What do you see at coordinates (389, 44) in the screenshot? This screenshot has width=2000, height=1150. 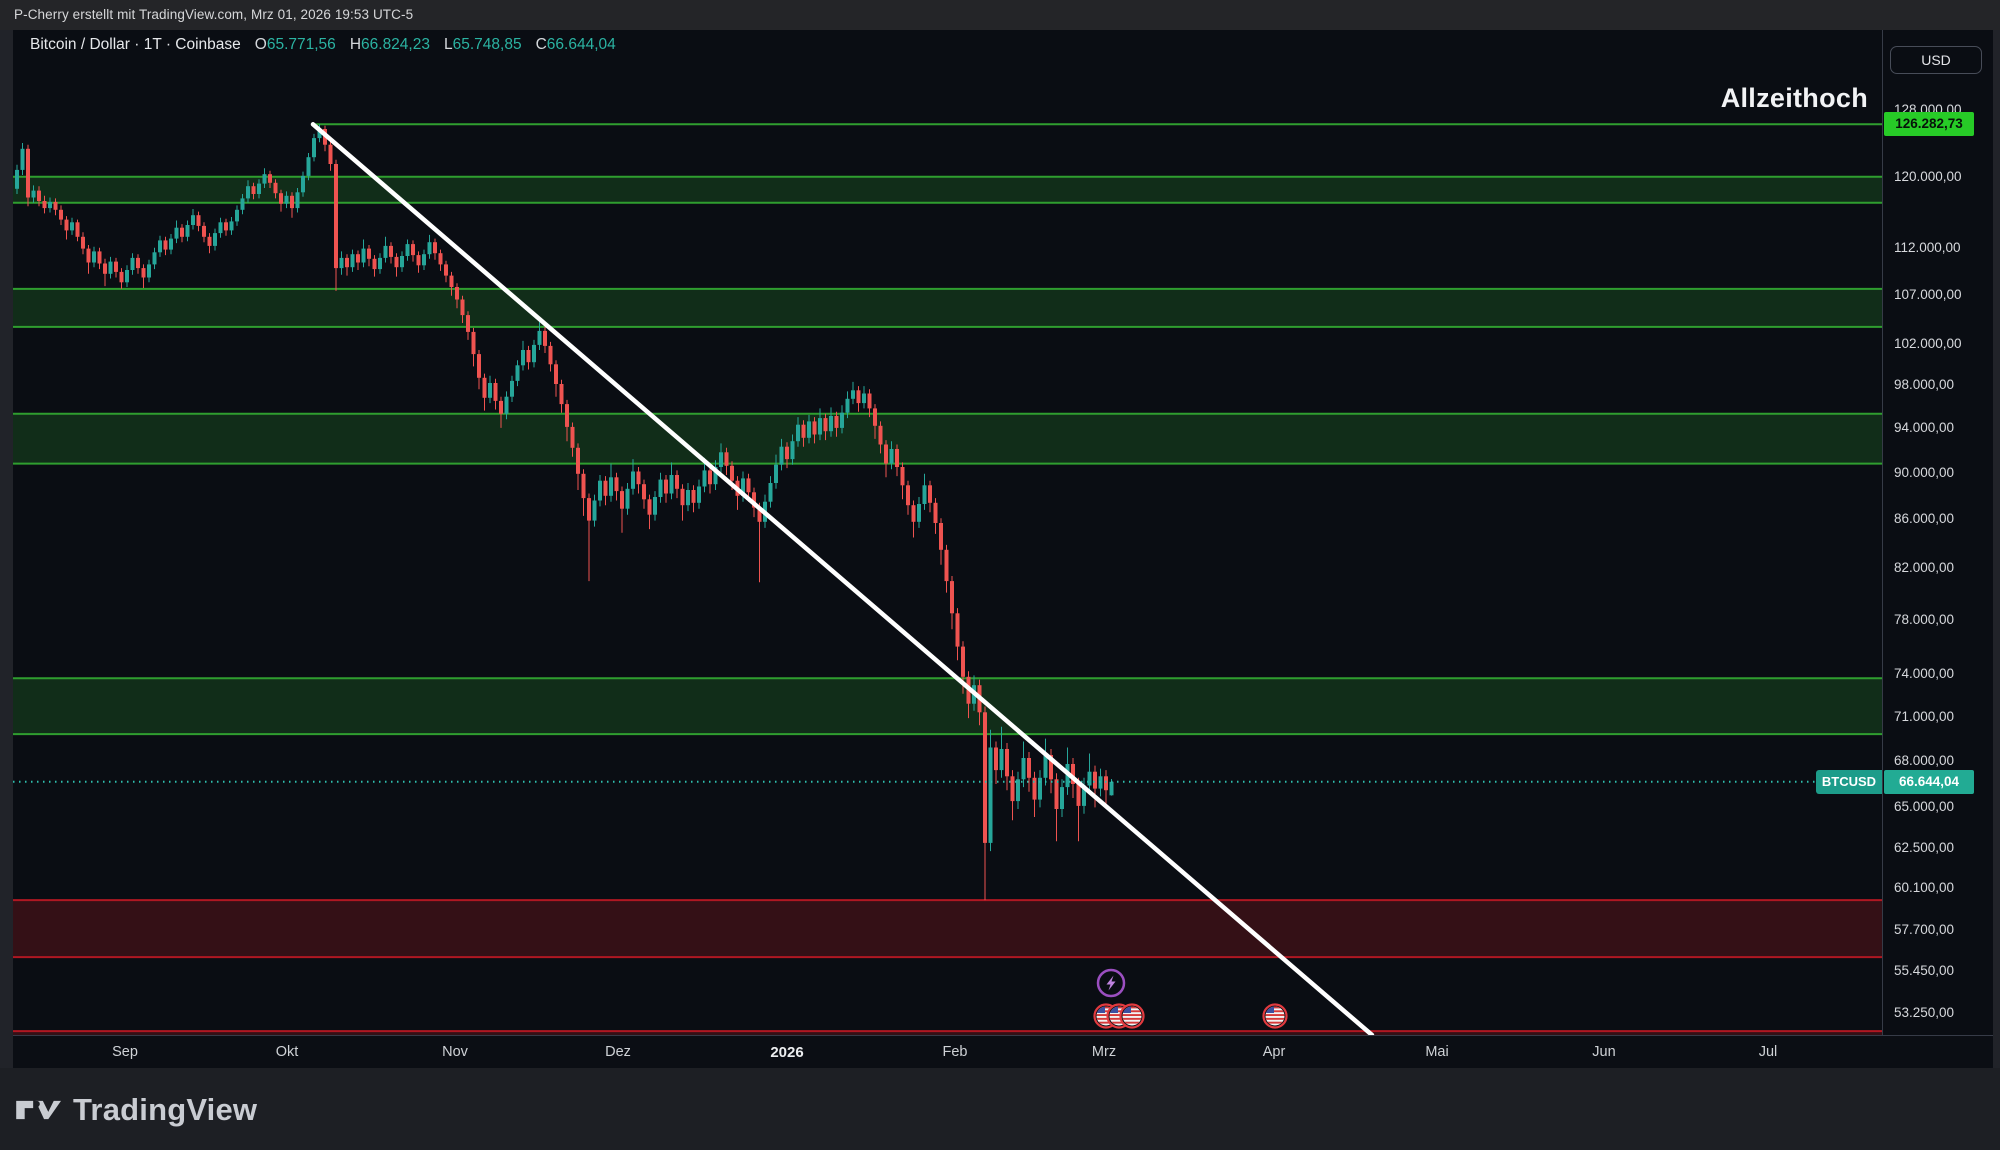 I see `ohlc-H: H66.824,23` at bounding box center [389, 44].